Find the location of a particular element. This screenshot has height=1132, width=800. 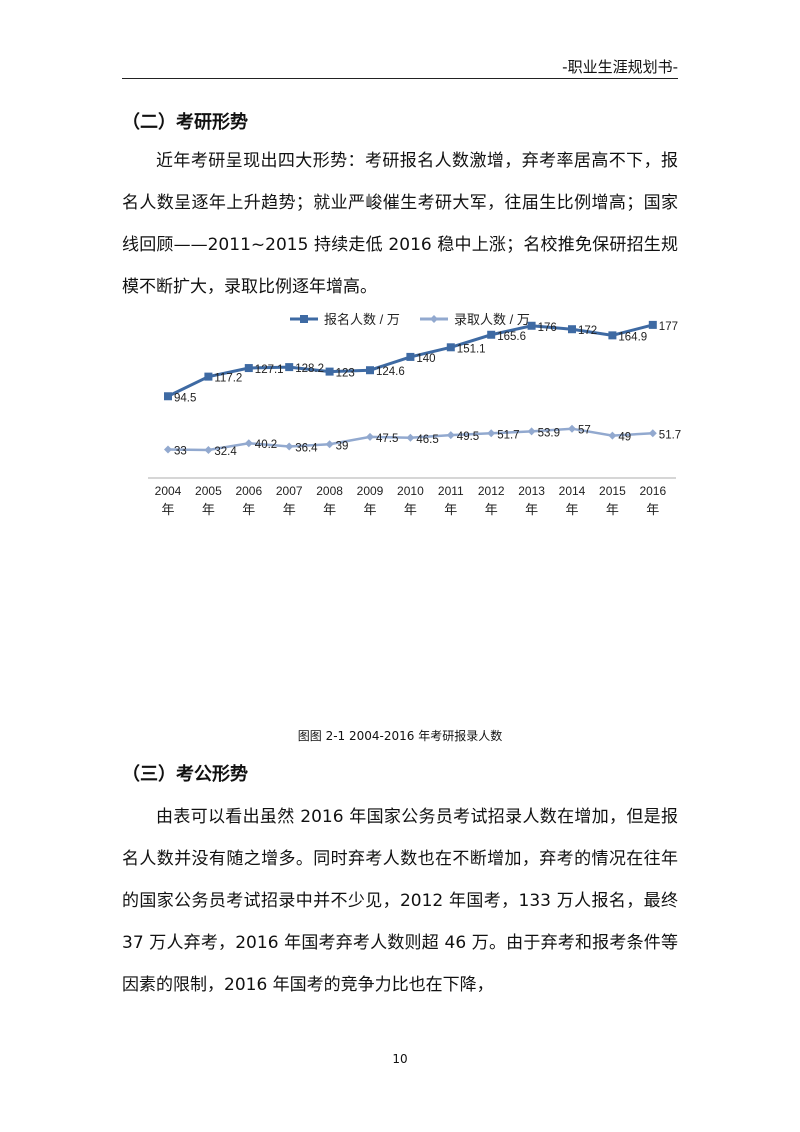

x-tick-label: 2013 is located at coordinates (531, 491).